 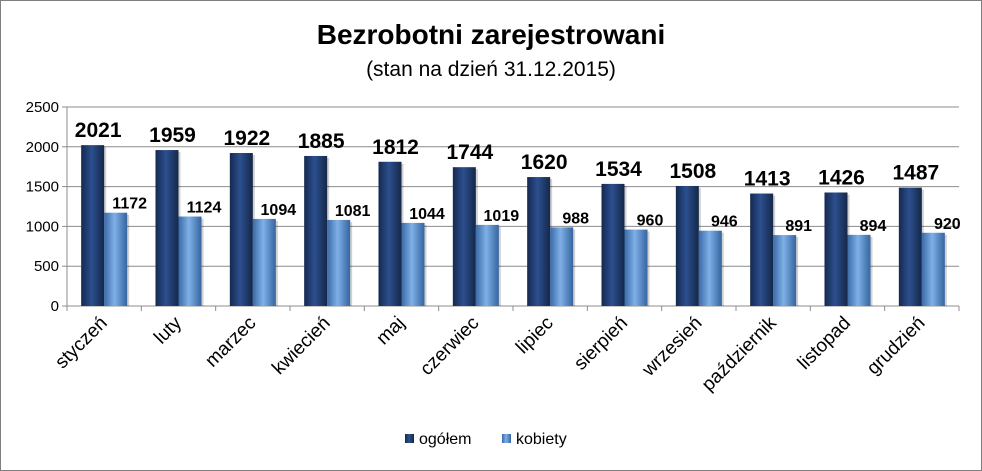 What do you see at coordinates (321, 141) in the screenshot?
I see `data-label-ogolem: 1885` at bounding box center [321, 141].